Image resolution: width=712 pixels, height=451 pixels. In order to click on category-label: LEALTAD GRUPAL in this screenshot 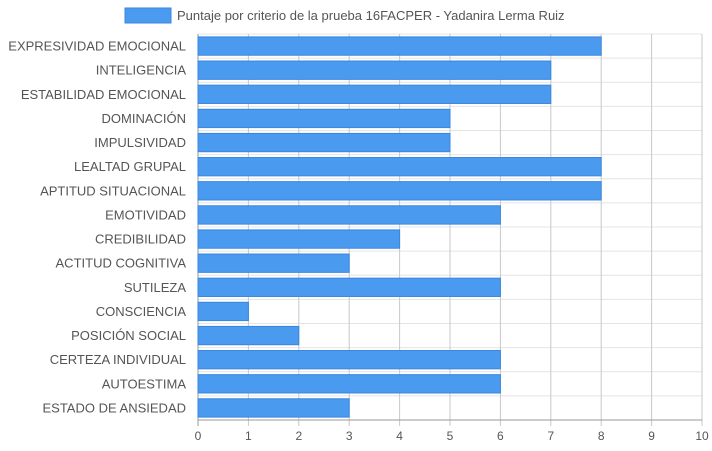, I will do `click(130, 166)`.